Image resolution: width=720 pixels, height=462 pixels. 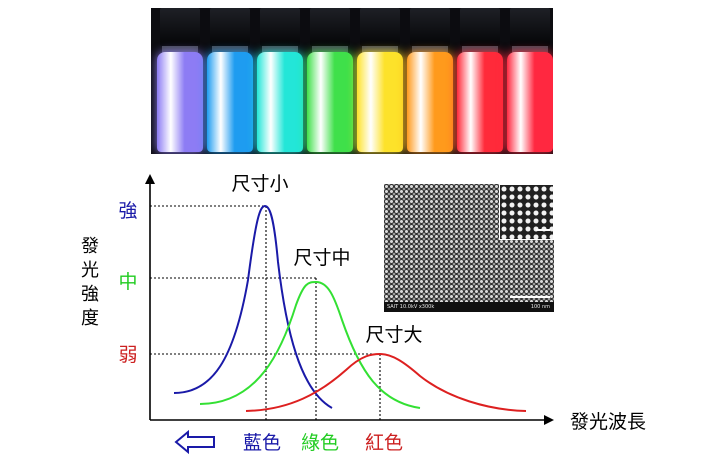 I want to click on curve-label-medium: 尺寸中, so click(x=321, y=258).